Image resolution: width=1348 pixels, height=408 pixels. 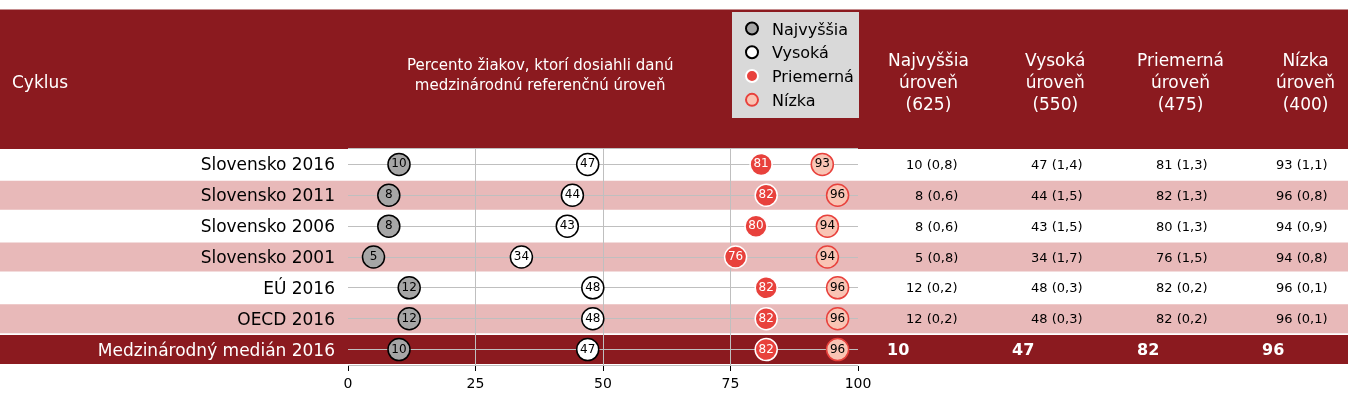 What do you see at coordinates (267, 256) in the screenshot?
I see `y-tick-label: Slovensko 2001` at bounding box center [267, 256].